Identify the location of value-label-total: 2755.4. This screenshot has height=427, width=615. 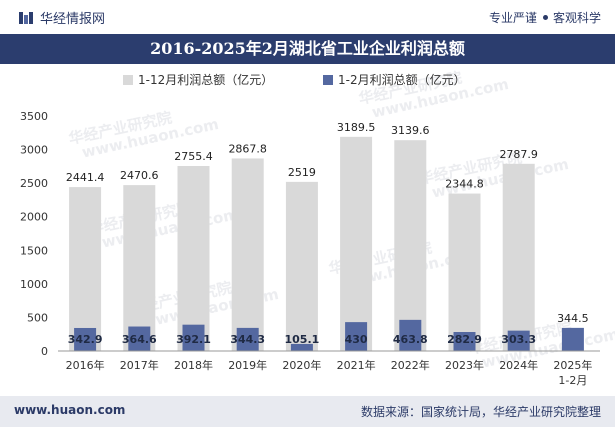
(193, 156).